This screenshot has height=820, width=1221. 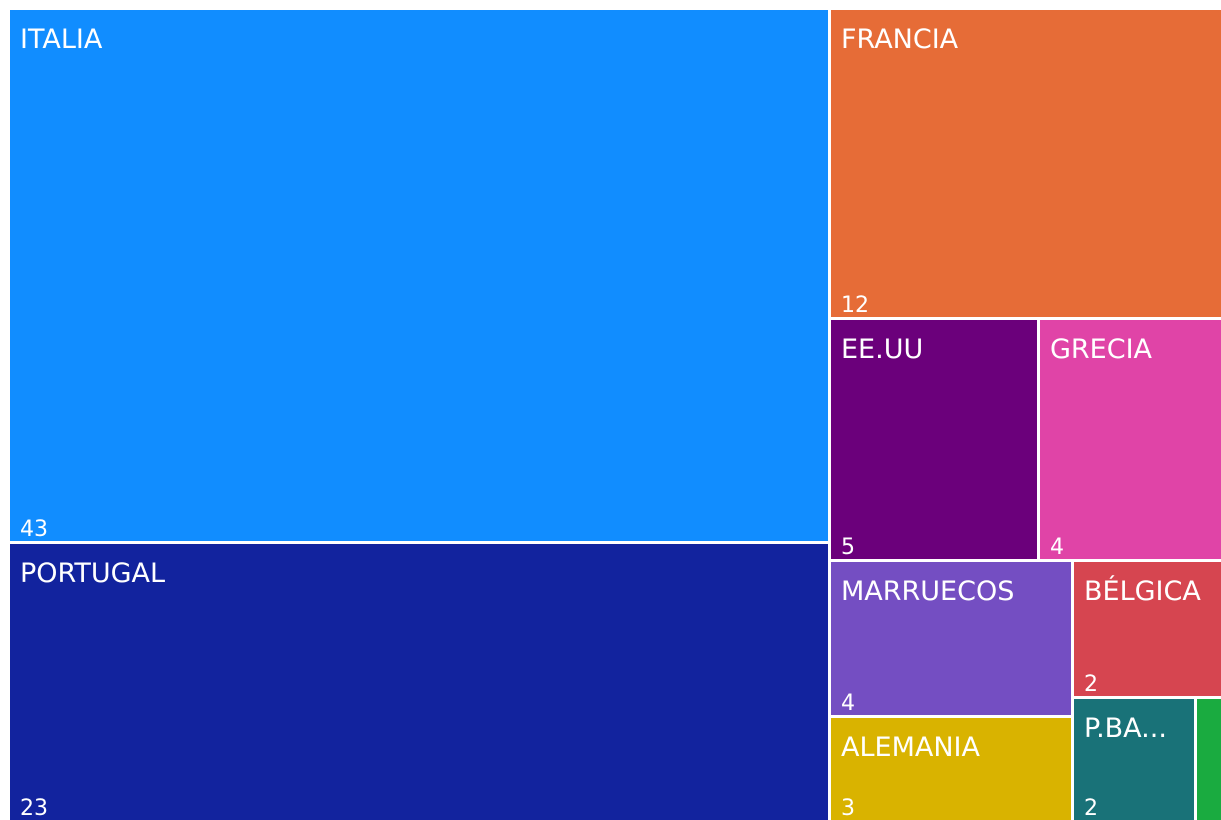 I want to click on tile-ee-uu: EE.UU 5, so click(x=934, y=439).